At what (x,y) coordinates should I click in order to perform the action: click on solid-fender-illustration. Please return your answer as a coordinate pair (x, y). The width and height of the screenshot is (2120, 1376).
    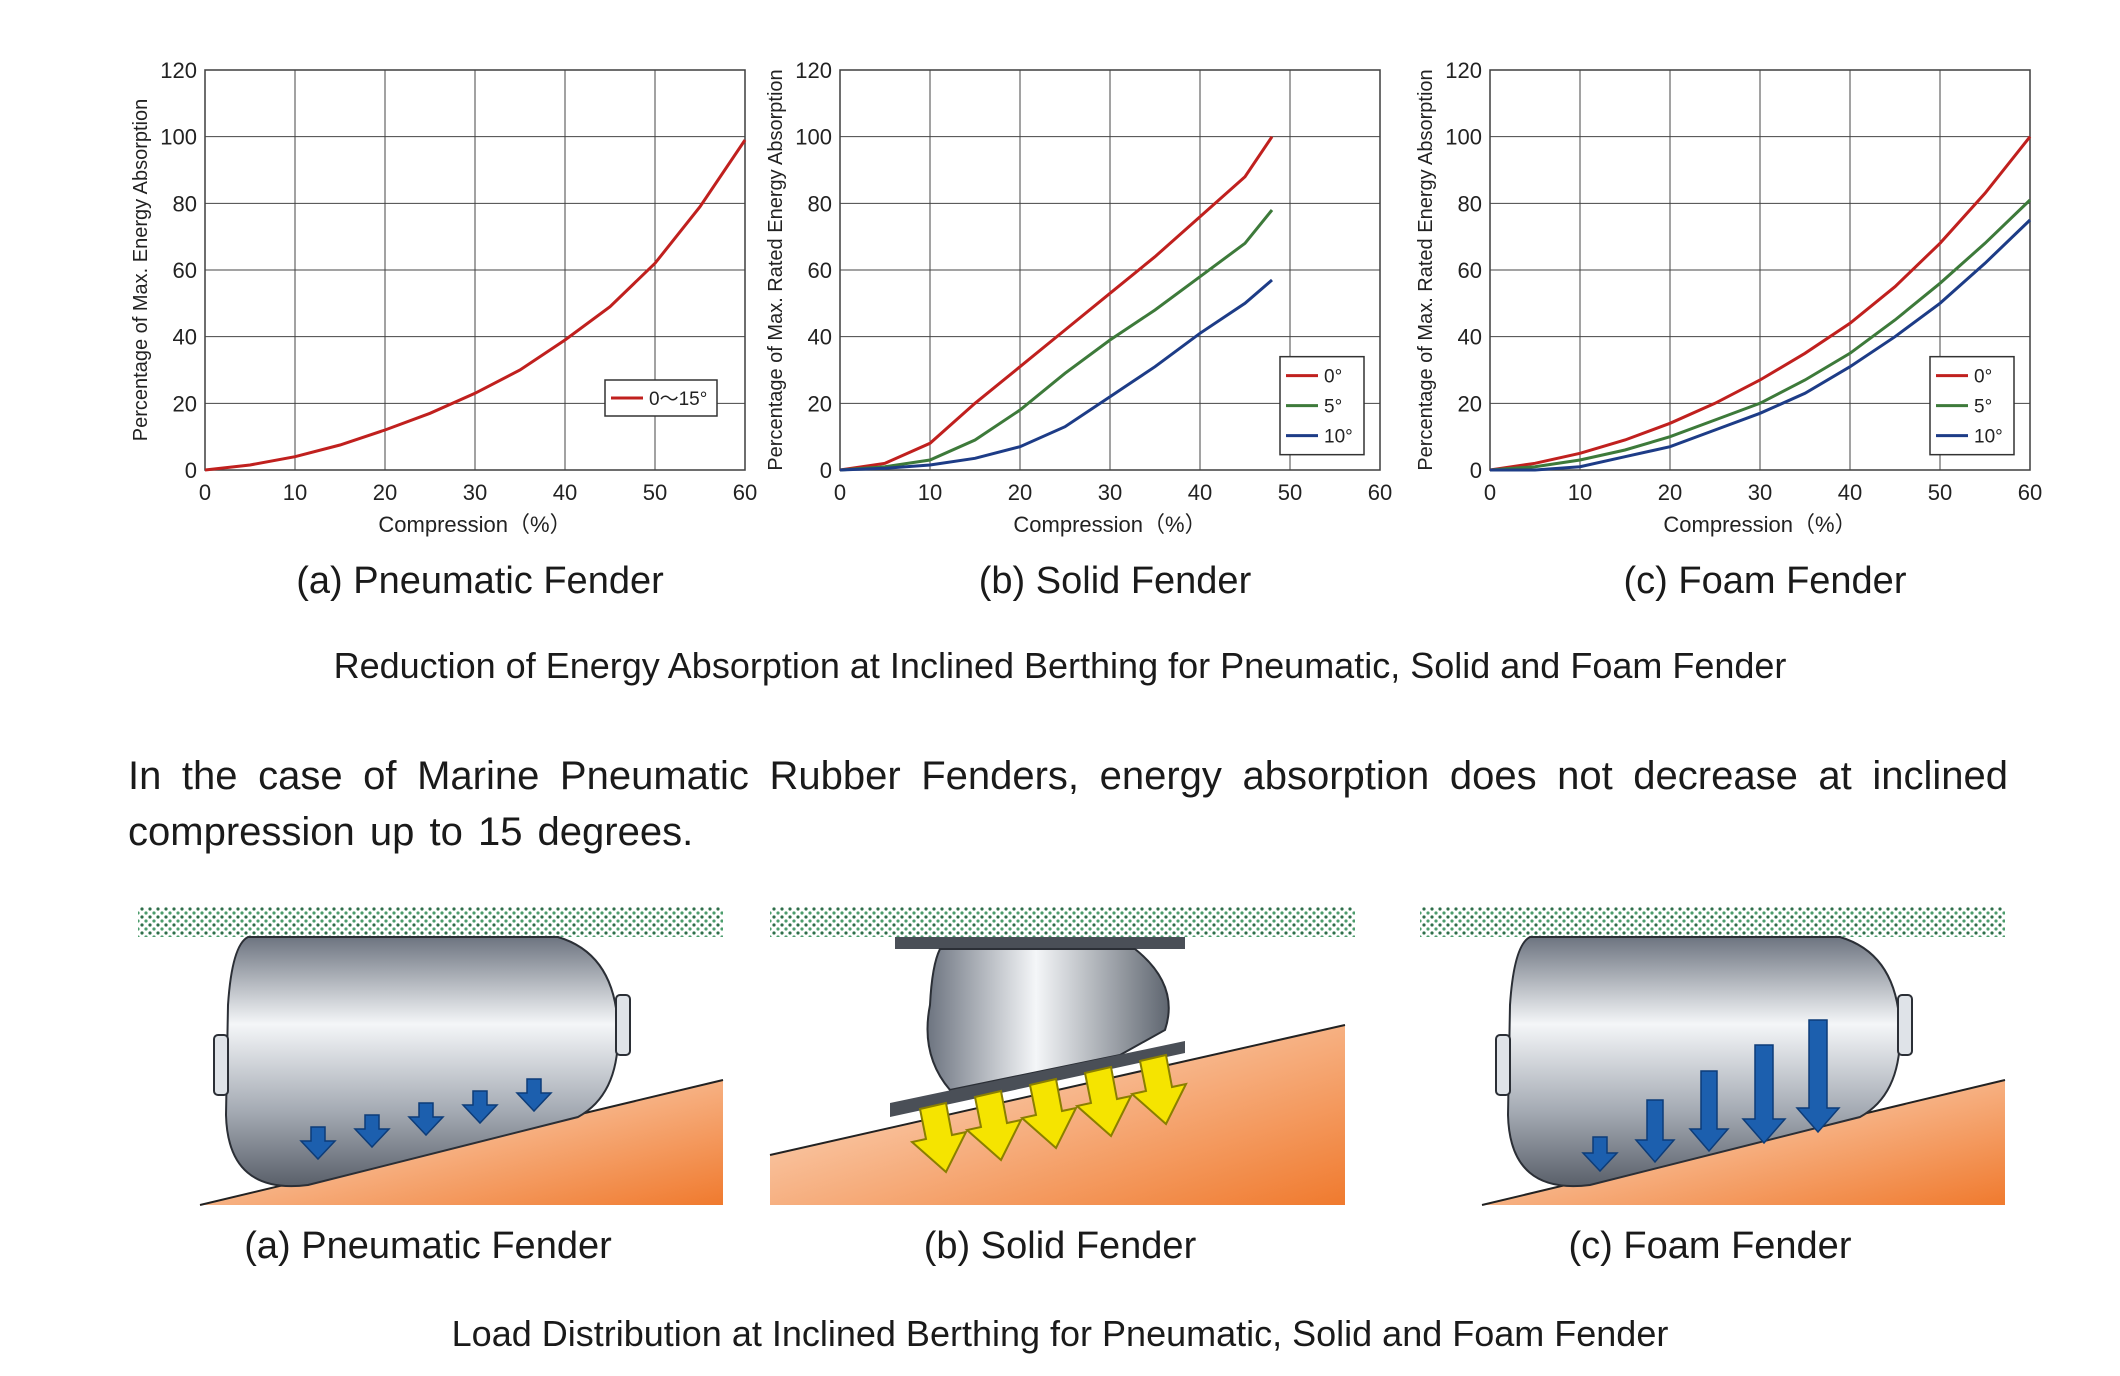
    Looking at the image, I should click on (1060, 1055).